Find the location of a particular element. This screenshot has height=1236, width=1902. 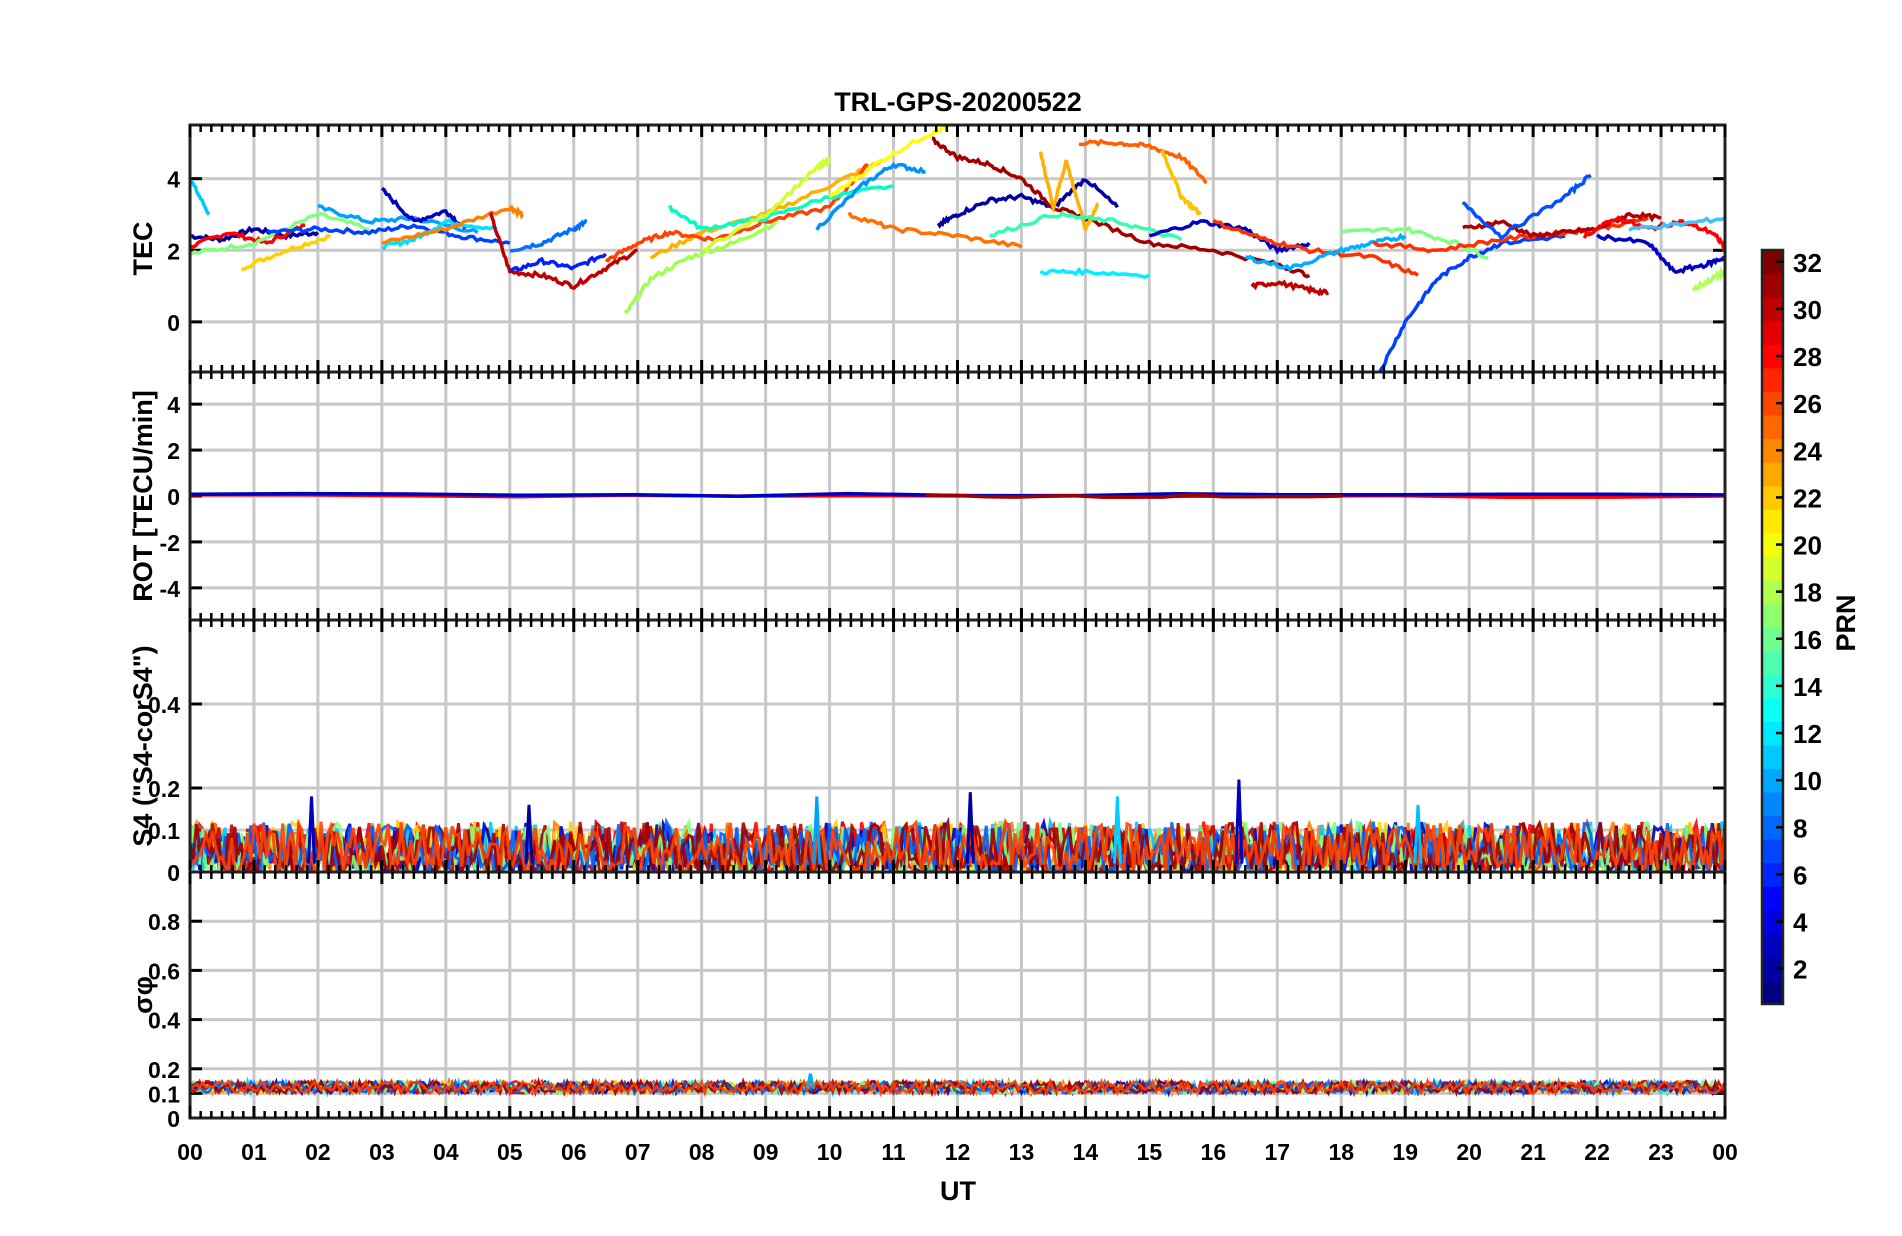

colorbar-tick-label: 4 is located at coordinates (1800, 923).